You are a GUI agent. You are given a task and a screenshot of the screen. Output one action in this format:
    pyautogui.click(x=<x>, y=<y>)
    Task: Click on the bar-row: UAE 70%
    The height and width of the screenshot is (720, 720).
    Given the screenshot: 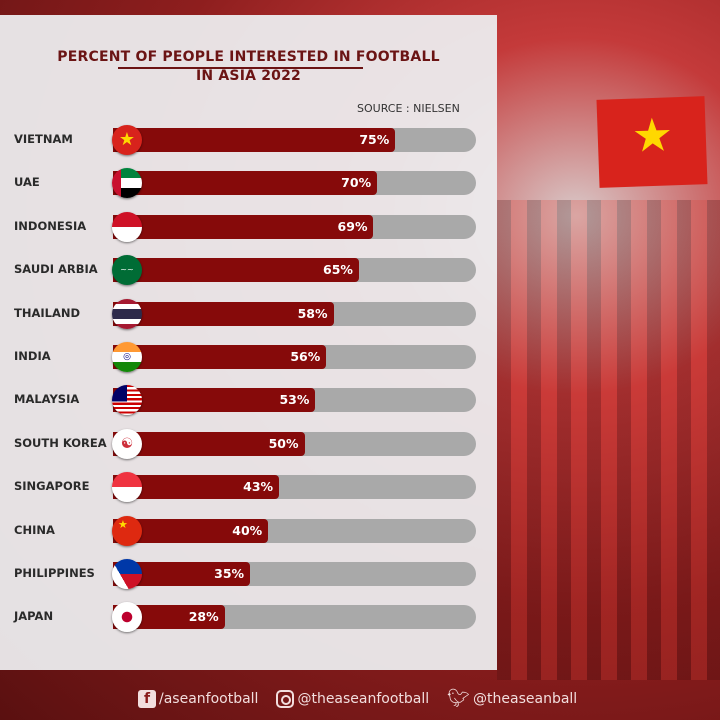 What is the action you would take?
    pyautogui.click(x=248, y=183)
    